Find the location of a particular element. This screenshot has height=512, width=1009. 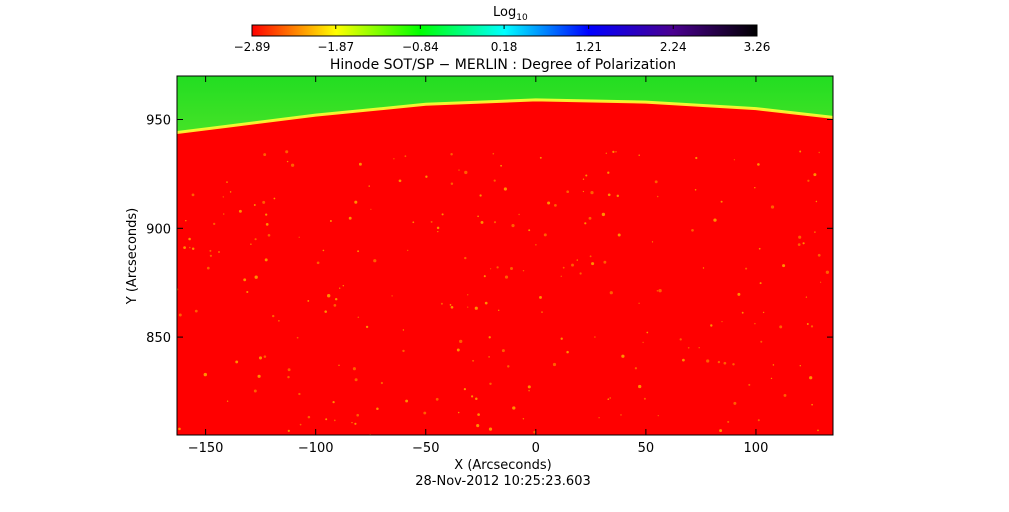

colorbar-tick-label: −2.89 is located at coordinates (252, 47).